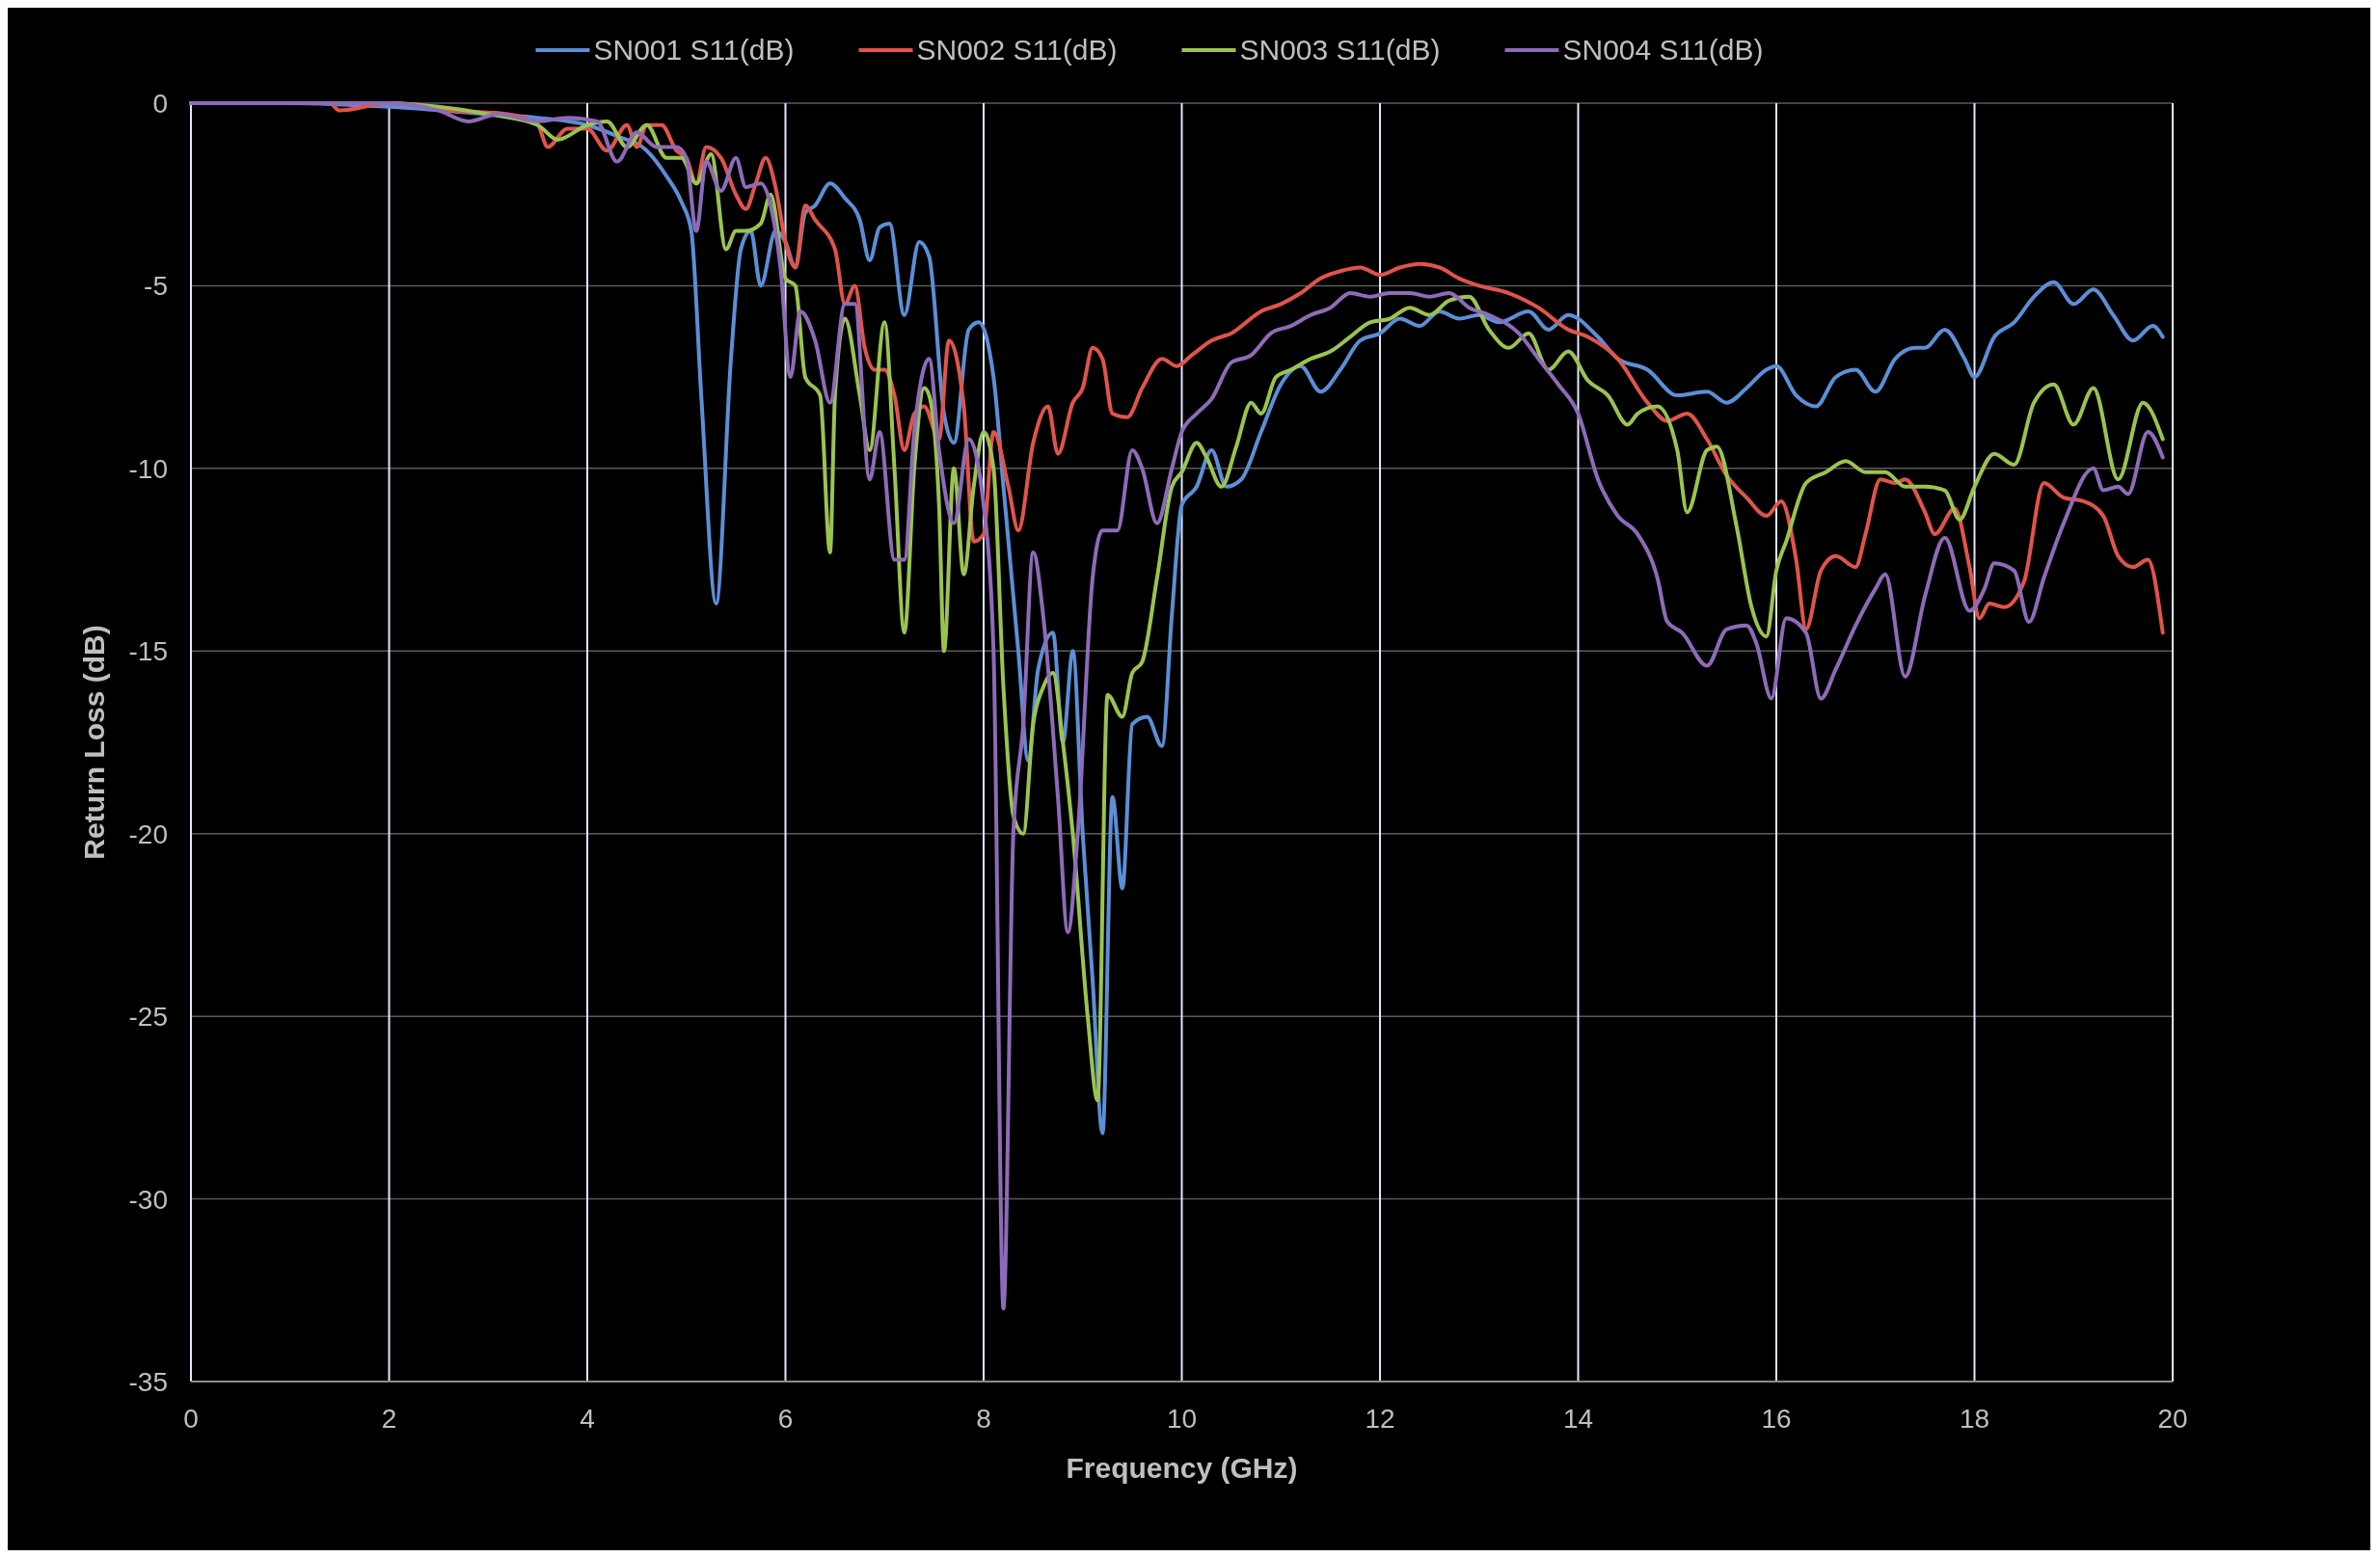 This screenshot has width=2380, height=1557. I want to click on y-tick-label: -25, so click(148, 1018).